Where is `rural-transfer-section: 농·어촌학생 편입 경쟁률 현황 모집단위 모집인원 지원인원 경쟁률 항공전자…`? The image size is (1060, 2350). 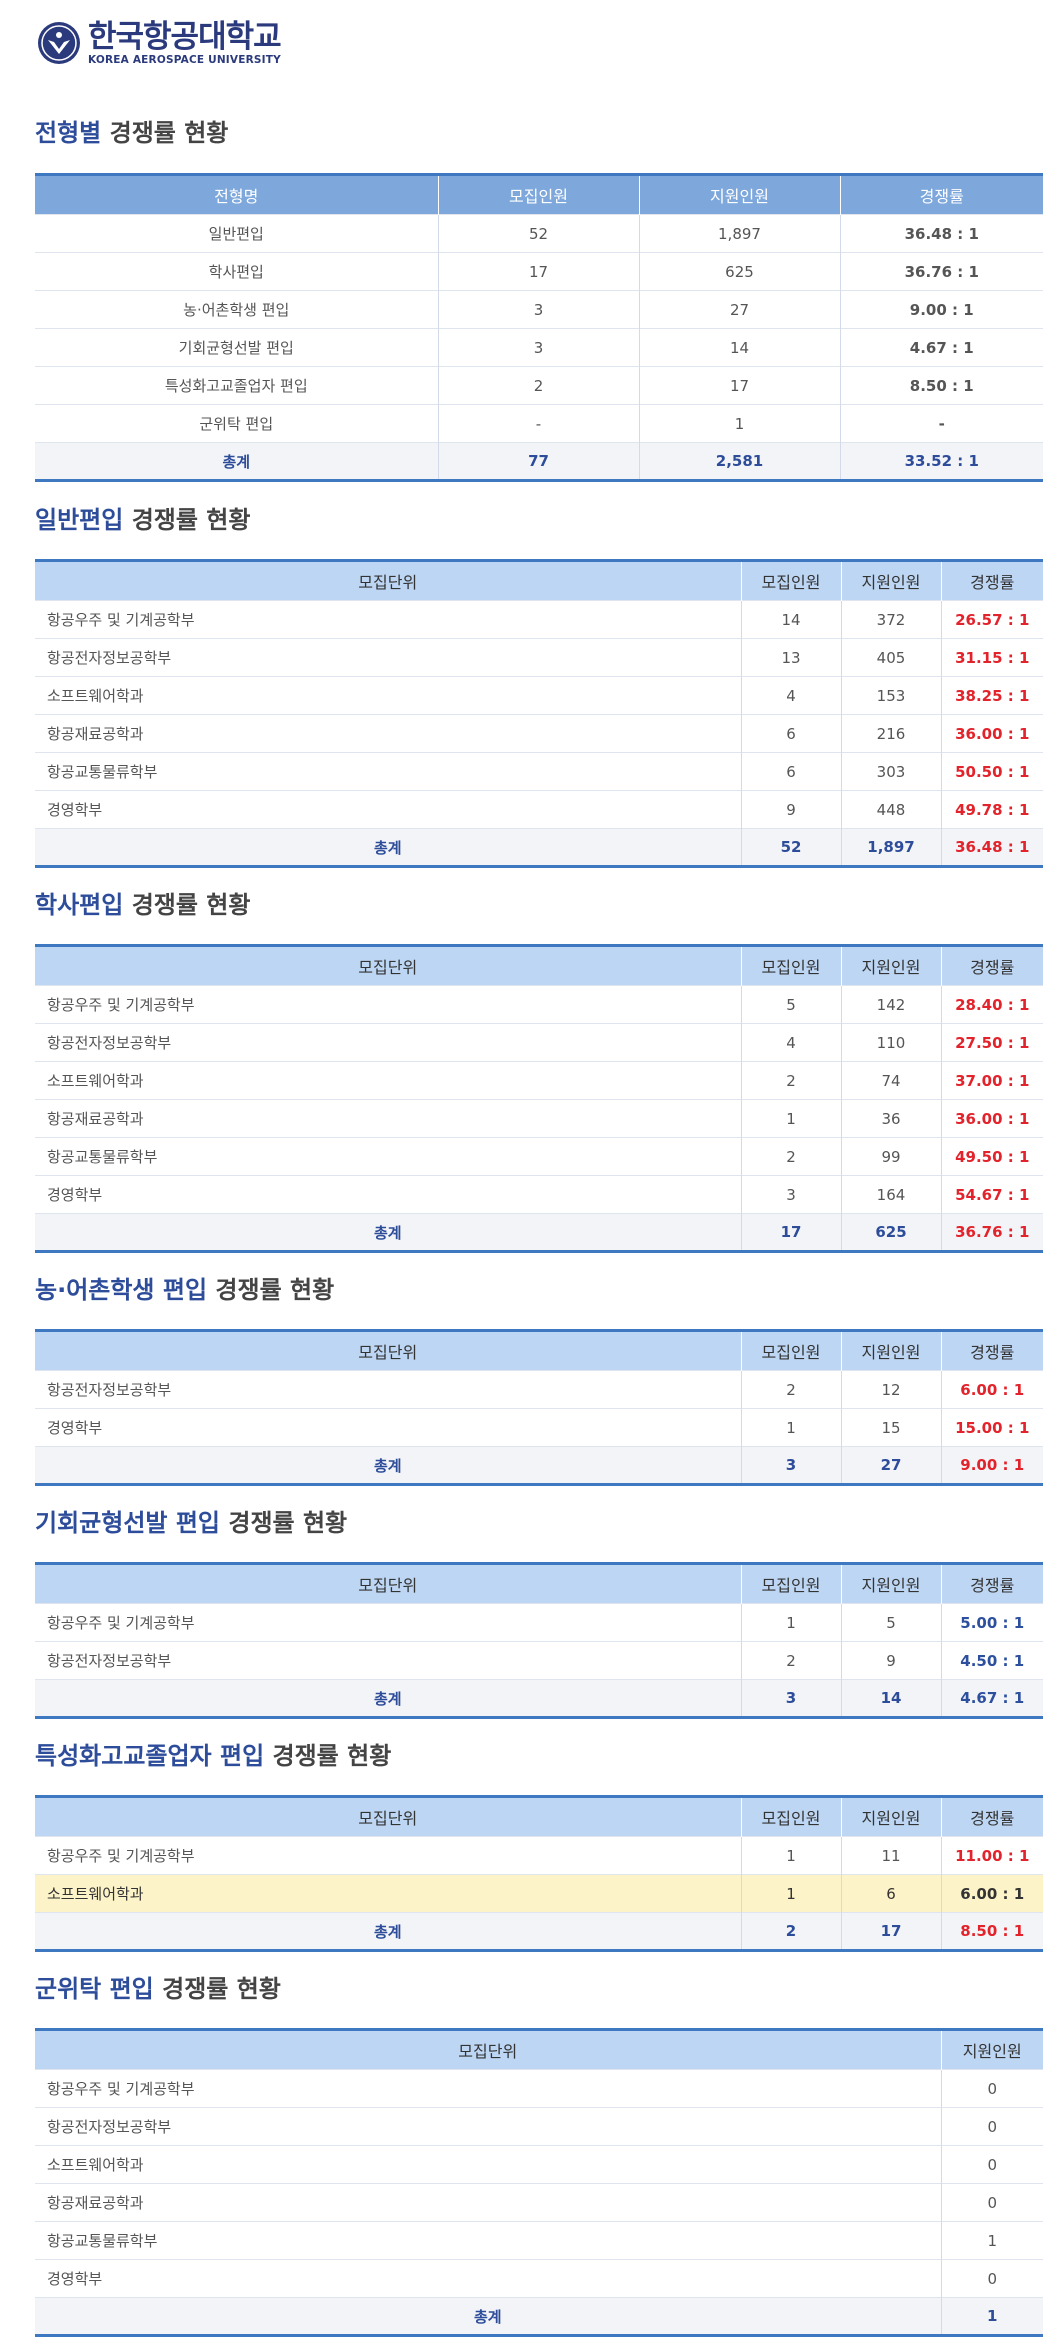 rural-transfer-section: 농·어촌학생 편입 경쟁률 현황 모집단위 모집인원 지원인원 경쟁률 항공전자… is located at coordinates (539, 1380).